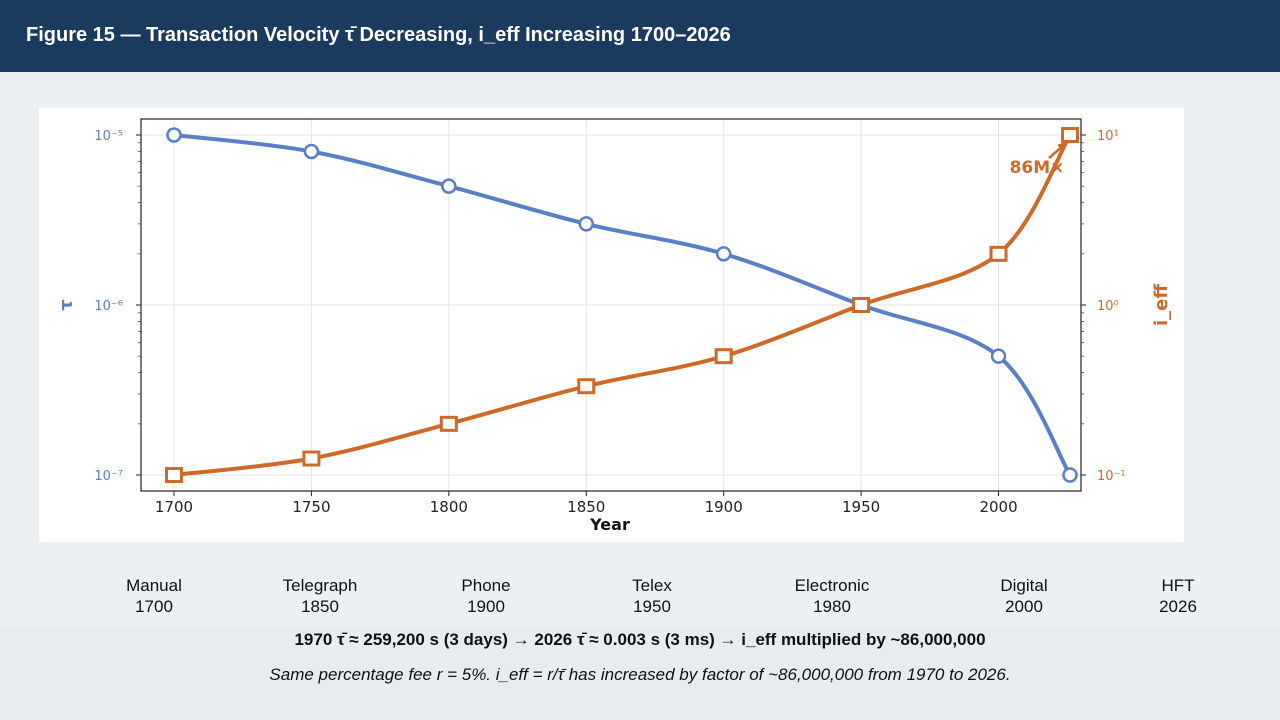 Image resolution: width=1280 pixels, height=720 pixels. I want to click on era-item: Phone 1900, so click(486, 596).